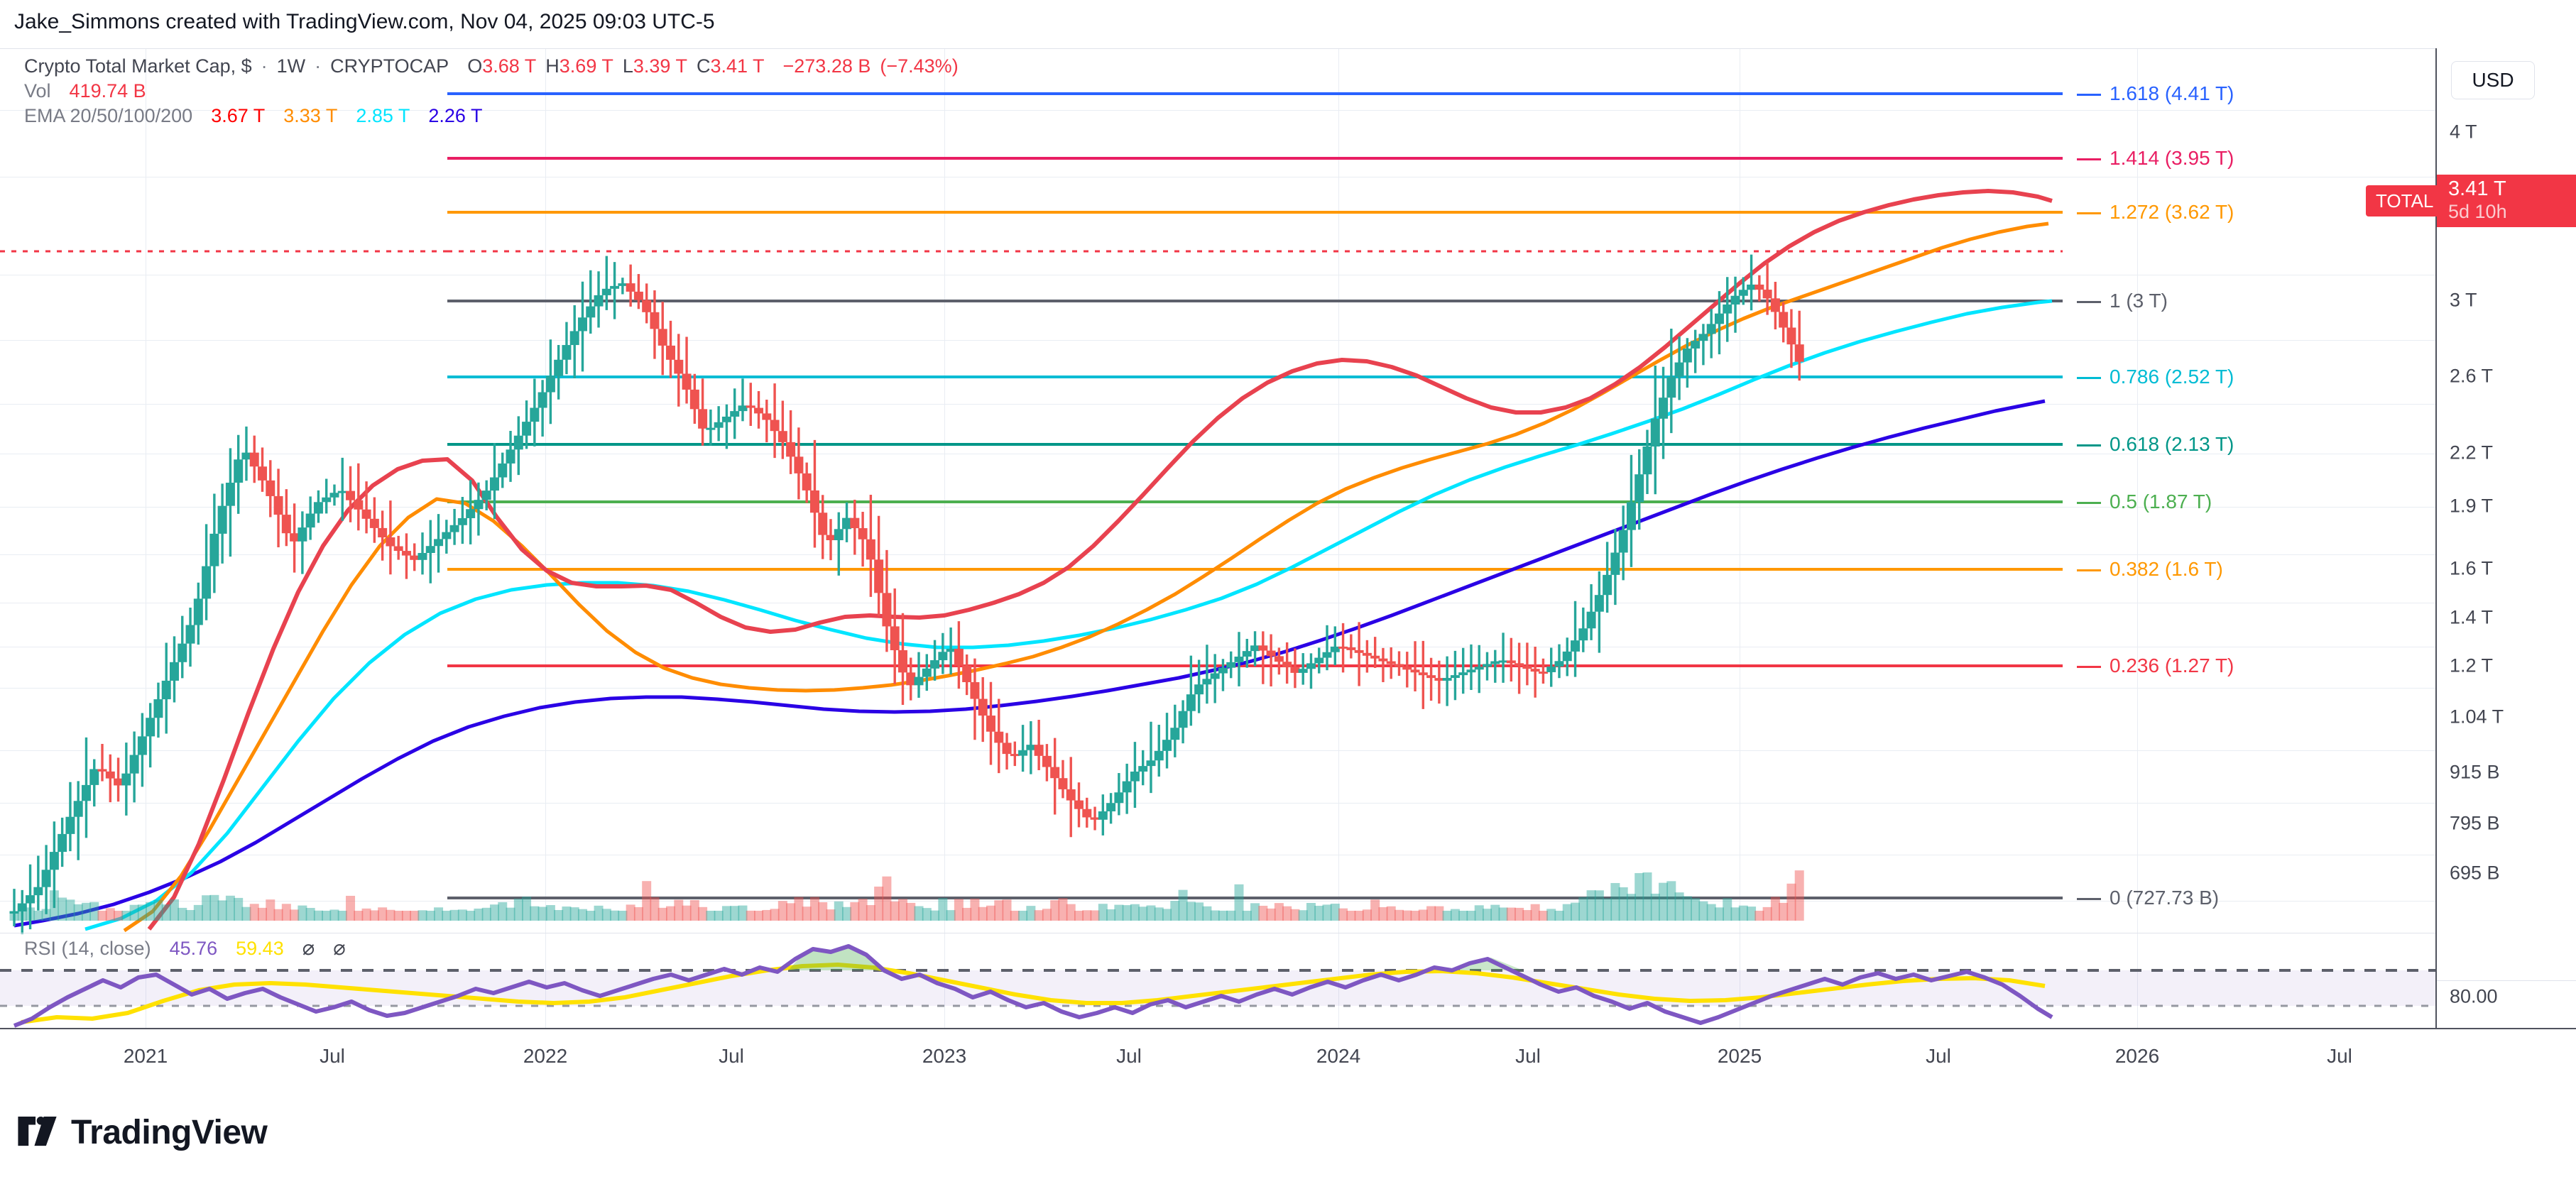 The image size is (2576, 1189). Describe the element at coordinates (919, 66) in the screenshot. I see `legend-change-pct: (−7.43%)` at that location.